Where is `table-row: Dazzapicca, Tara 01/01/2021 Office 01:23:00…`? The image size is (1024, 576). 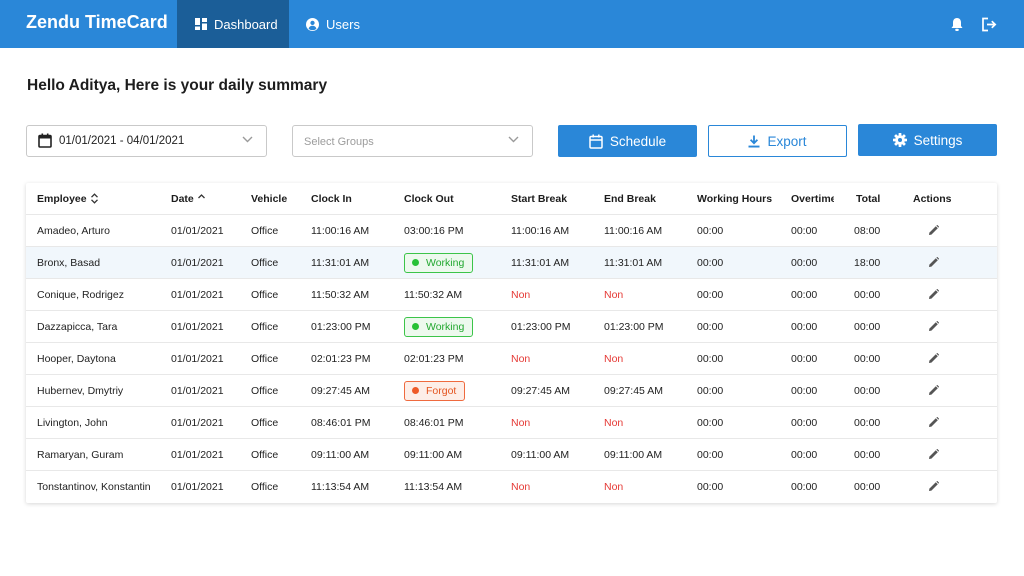
table-row: Dazzapicca, Tara 01/01/2021 Office 01:23:00… is located at coordinates (511, 327).